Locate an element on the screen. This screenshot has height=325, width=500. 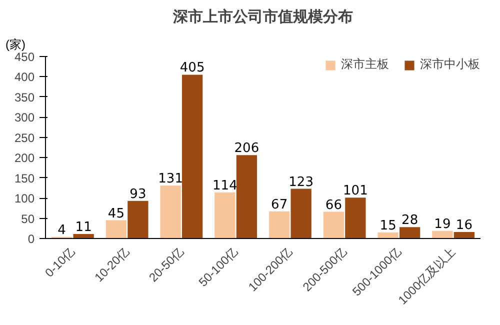
y-tick-label: 0 is located at coordinates (31, 239).